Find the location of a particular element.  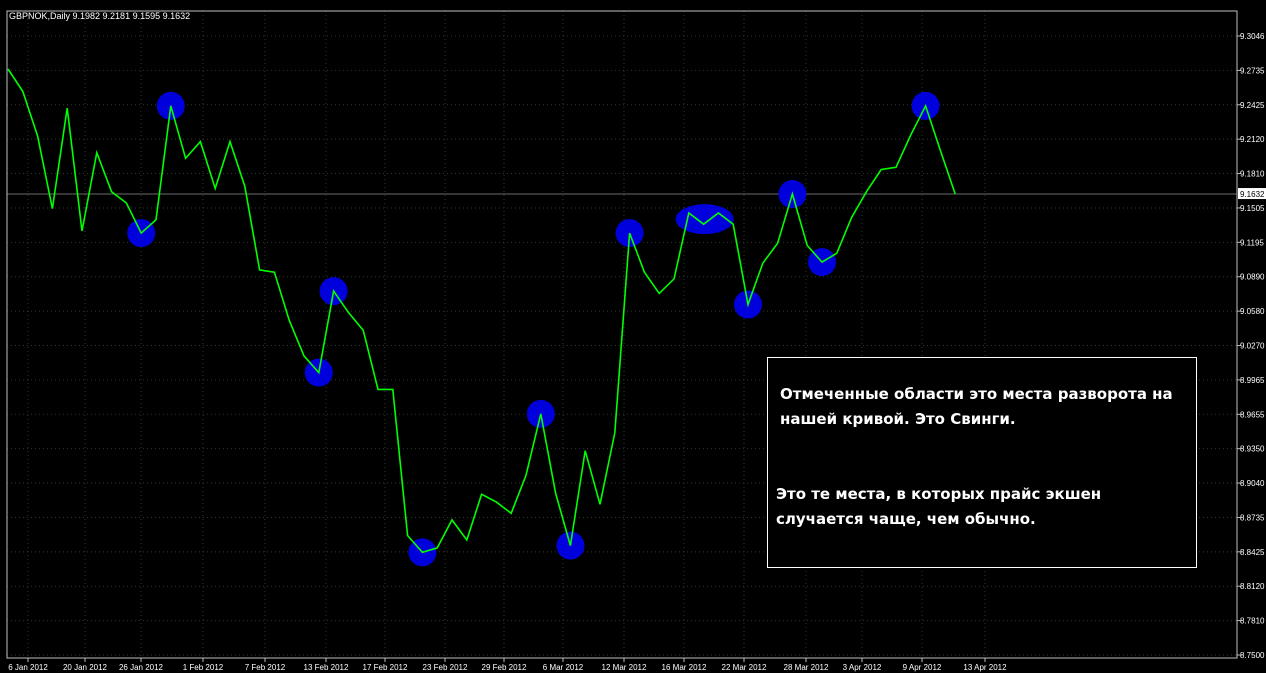

y-tick-label: 9.2120 is located at coordinates (1252, 139).